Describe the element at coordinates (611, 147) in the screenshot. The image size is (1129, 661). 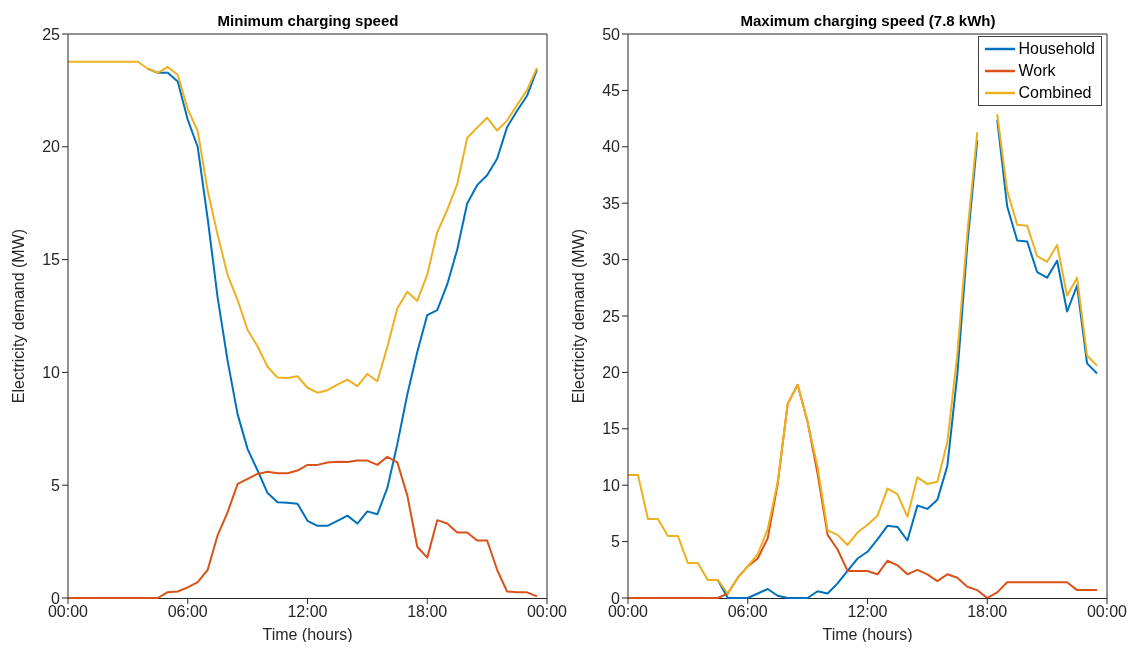
I see `y-tick-label: 40` at that location.